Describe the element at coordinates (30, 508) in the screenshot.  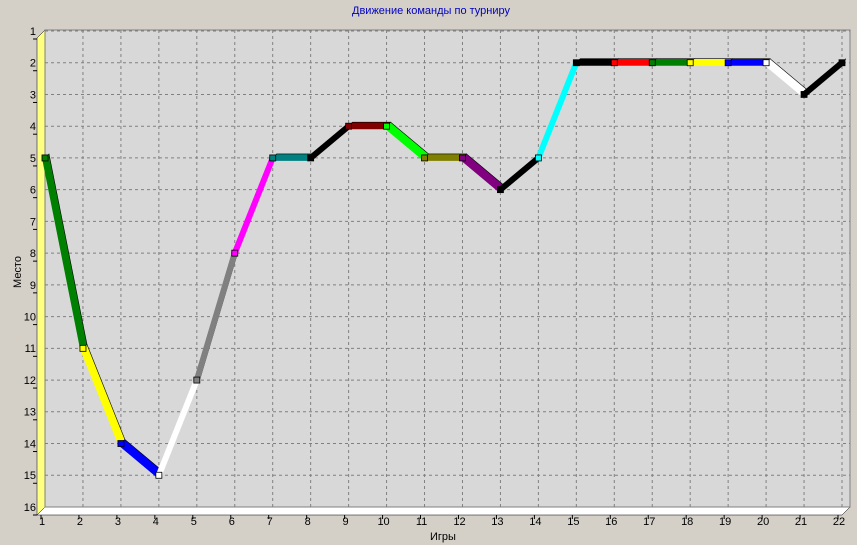
I see `y-tick-label: 16` at that location.